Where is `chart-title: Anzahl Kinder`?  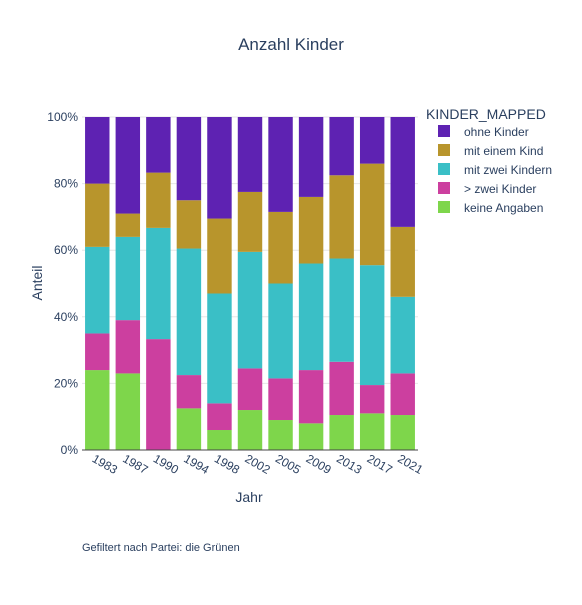
chart-title: Anzahl Kinder is located at coordinates (291, 44).